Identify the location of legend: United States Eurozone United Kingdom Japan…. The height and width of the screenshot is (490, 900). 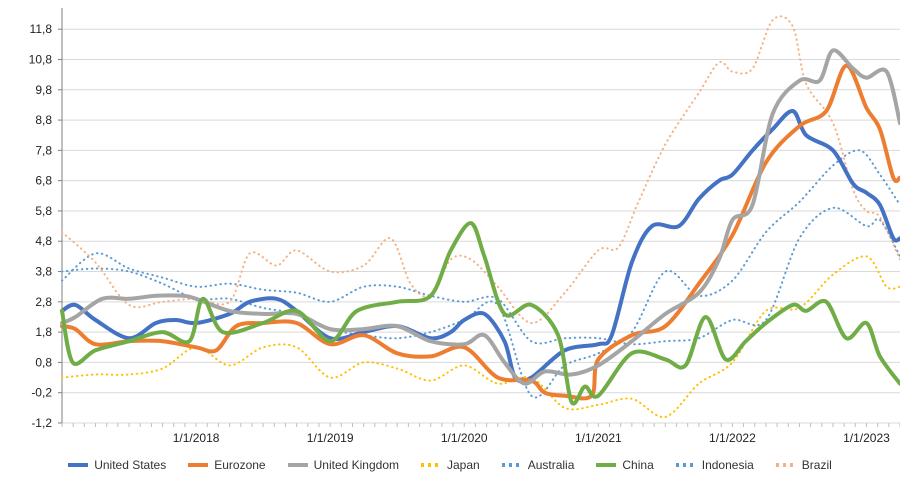
(450, 465).